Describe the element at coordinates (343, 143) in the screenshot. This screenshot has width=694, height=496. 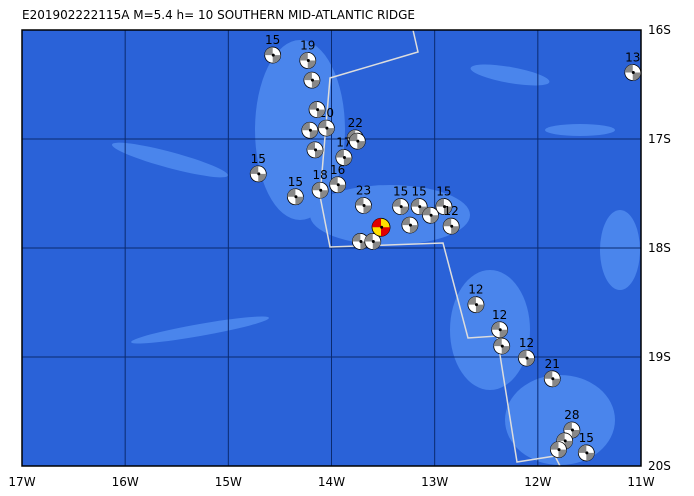
I see `depth-label: 17` at that location.